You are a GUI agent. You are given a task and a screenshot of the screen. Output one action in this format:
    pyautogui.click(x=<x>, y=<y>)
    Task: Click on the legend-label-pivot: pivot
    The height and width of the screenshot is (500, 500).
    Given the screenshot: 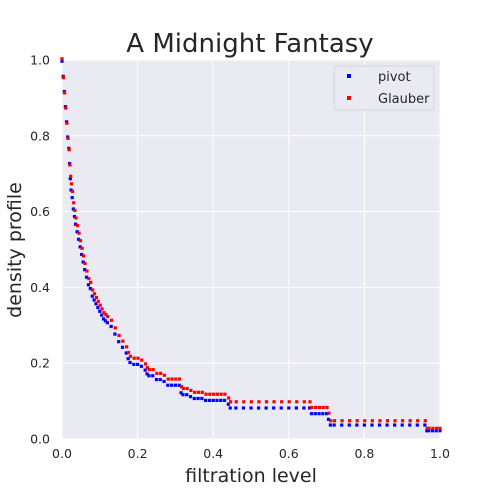 What is the action you would take?
    pyautogui.click(x=394, y=77)
    